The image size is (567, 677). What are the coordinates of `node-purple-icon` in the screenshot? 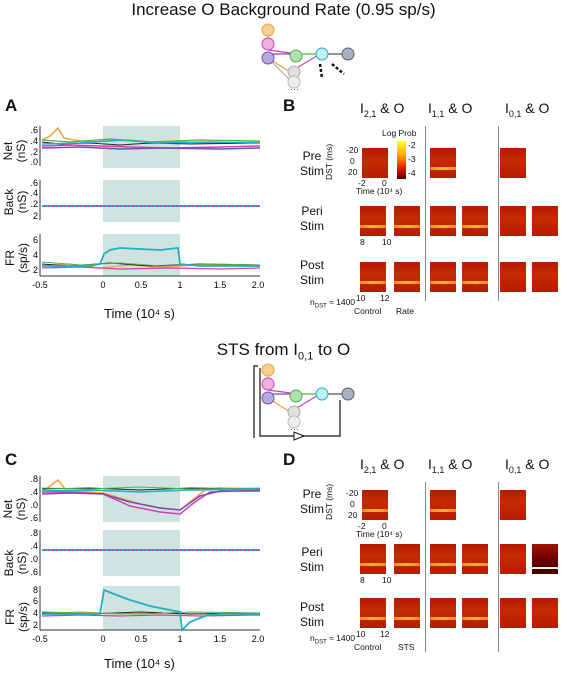 It's located at (268, 398).